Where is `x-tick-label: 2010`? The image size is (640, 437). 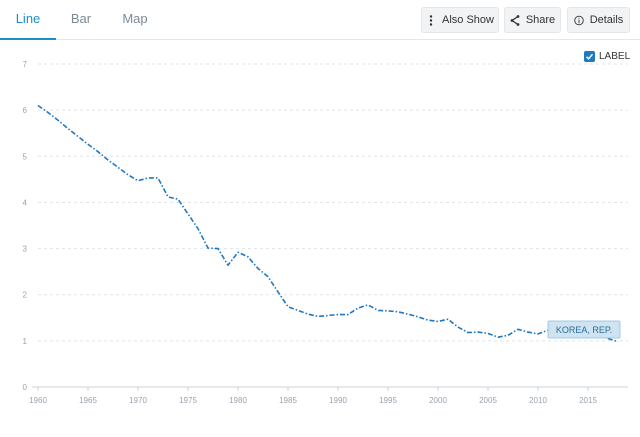 x-tick-label: 2010 is located at coordinates (538, 400).